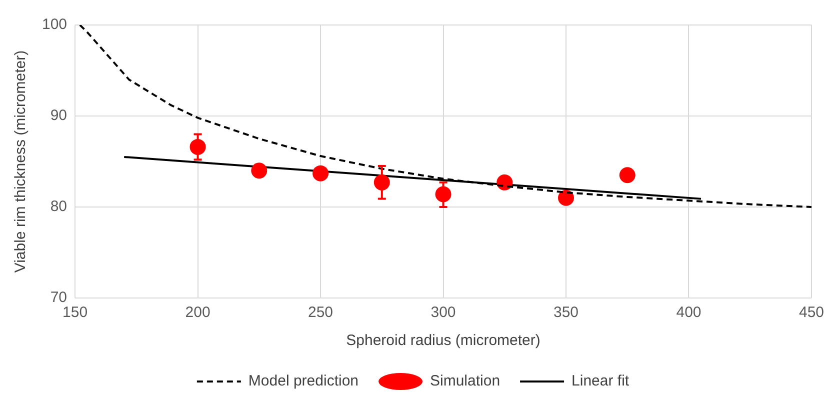 This screenshot has height=407, width=838. What do you see at coordinates (689, 313) in the screenshot?
I see `x-tick-label: 400` at bounding box center [689, 313].